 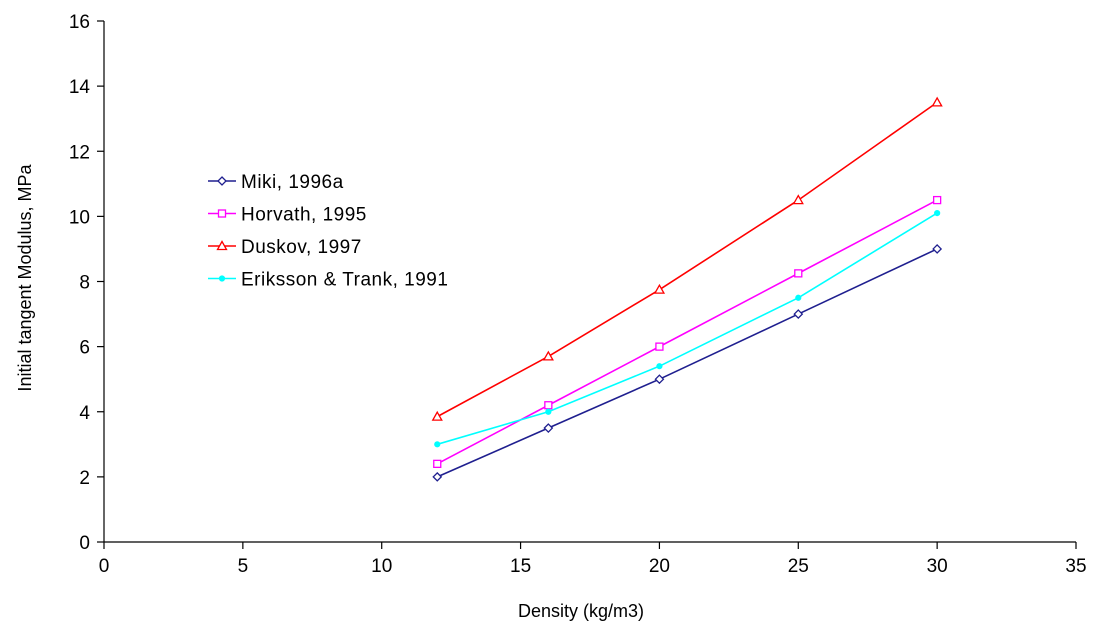 What do you see at coordinates (104, 566) in the screenshot?
I see `x-tick-label: 0` at bounding box center [104, 566].